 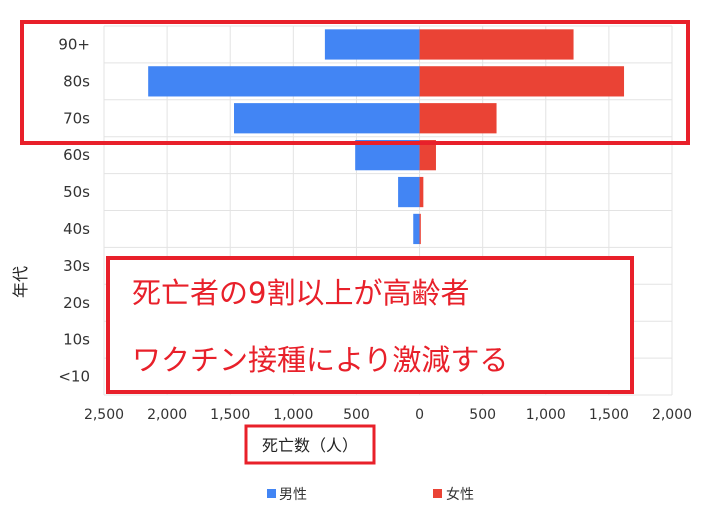 What do you see at coordinates (76, 266) in the screenshot?
I see `y-tick-label: 30s` at bounding box center [76, 266].